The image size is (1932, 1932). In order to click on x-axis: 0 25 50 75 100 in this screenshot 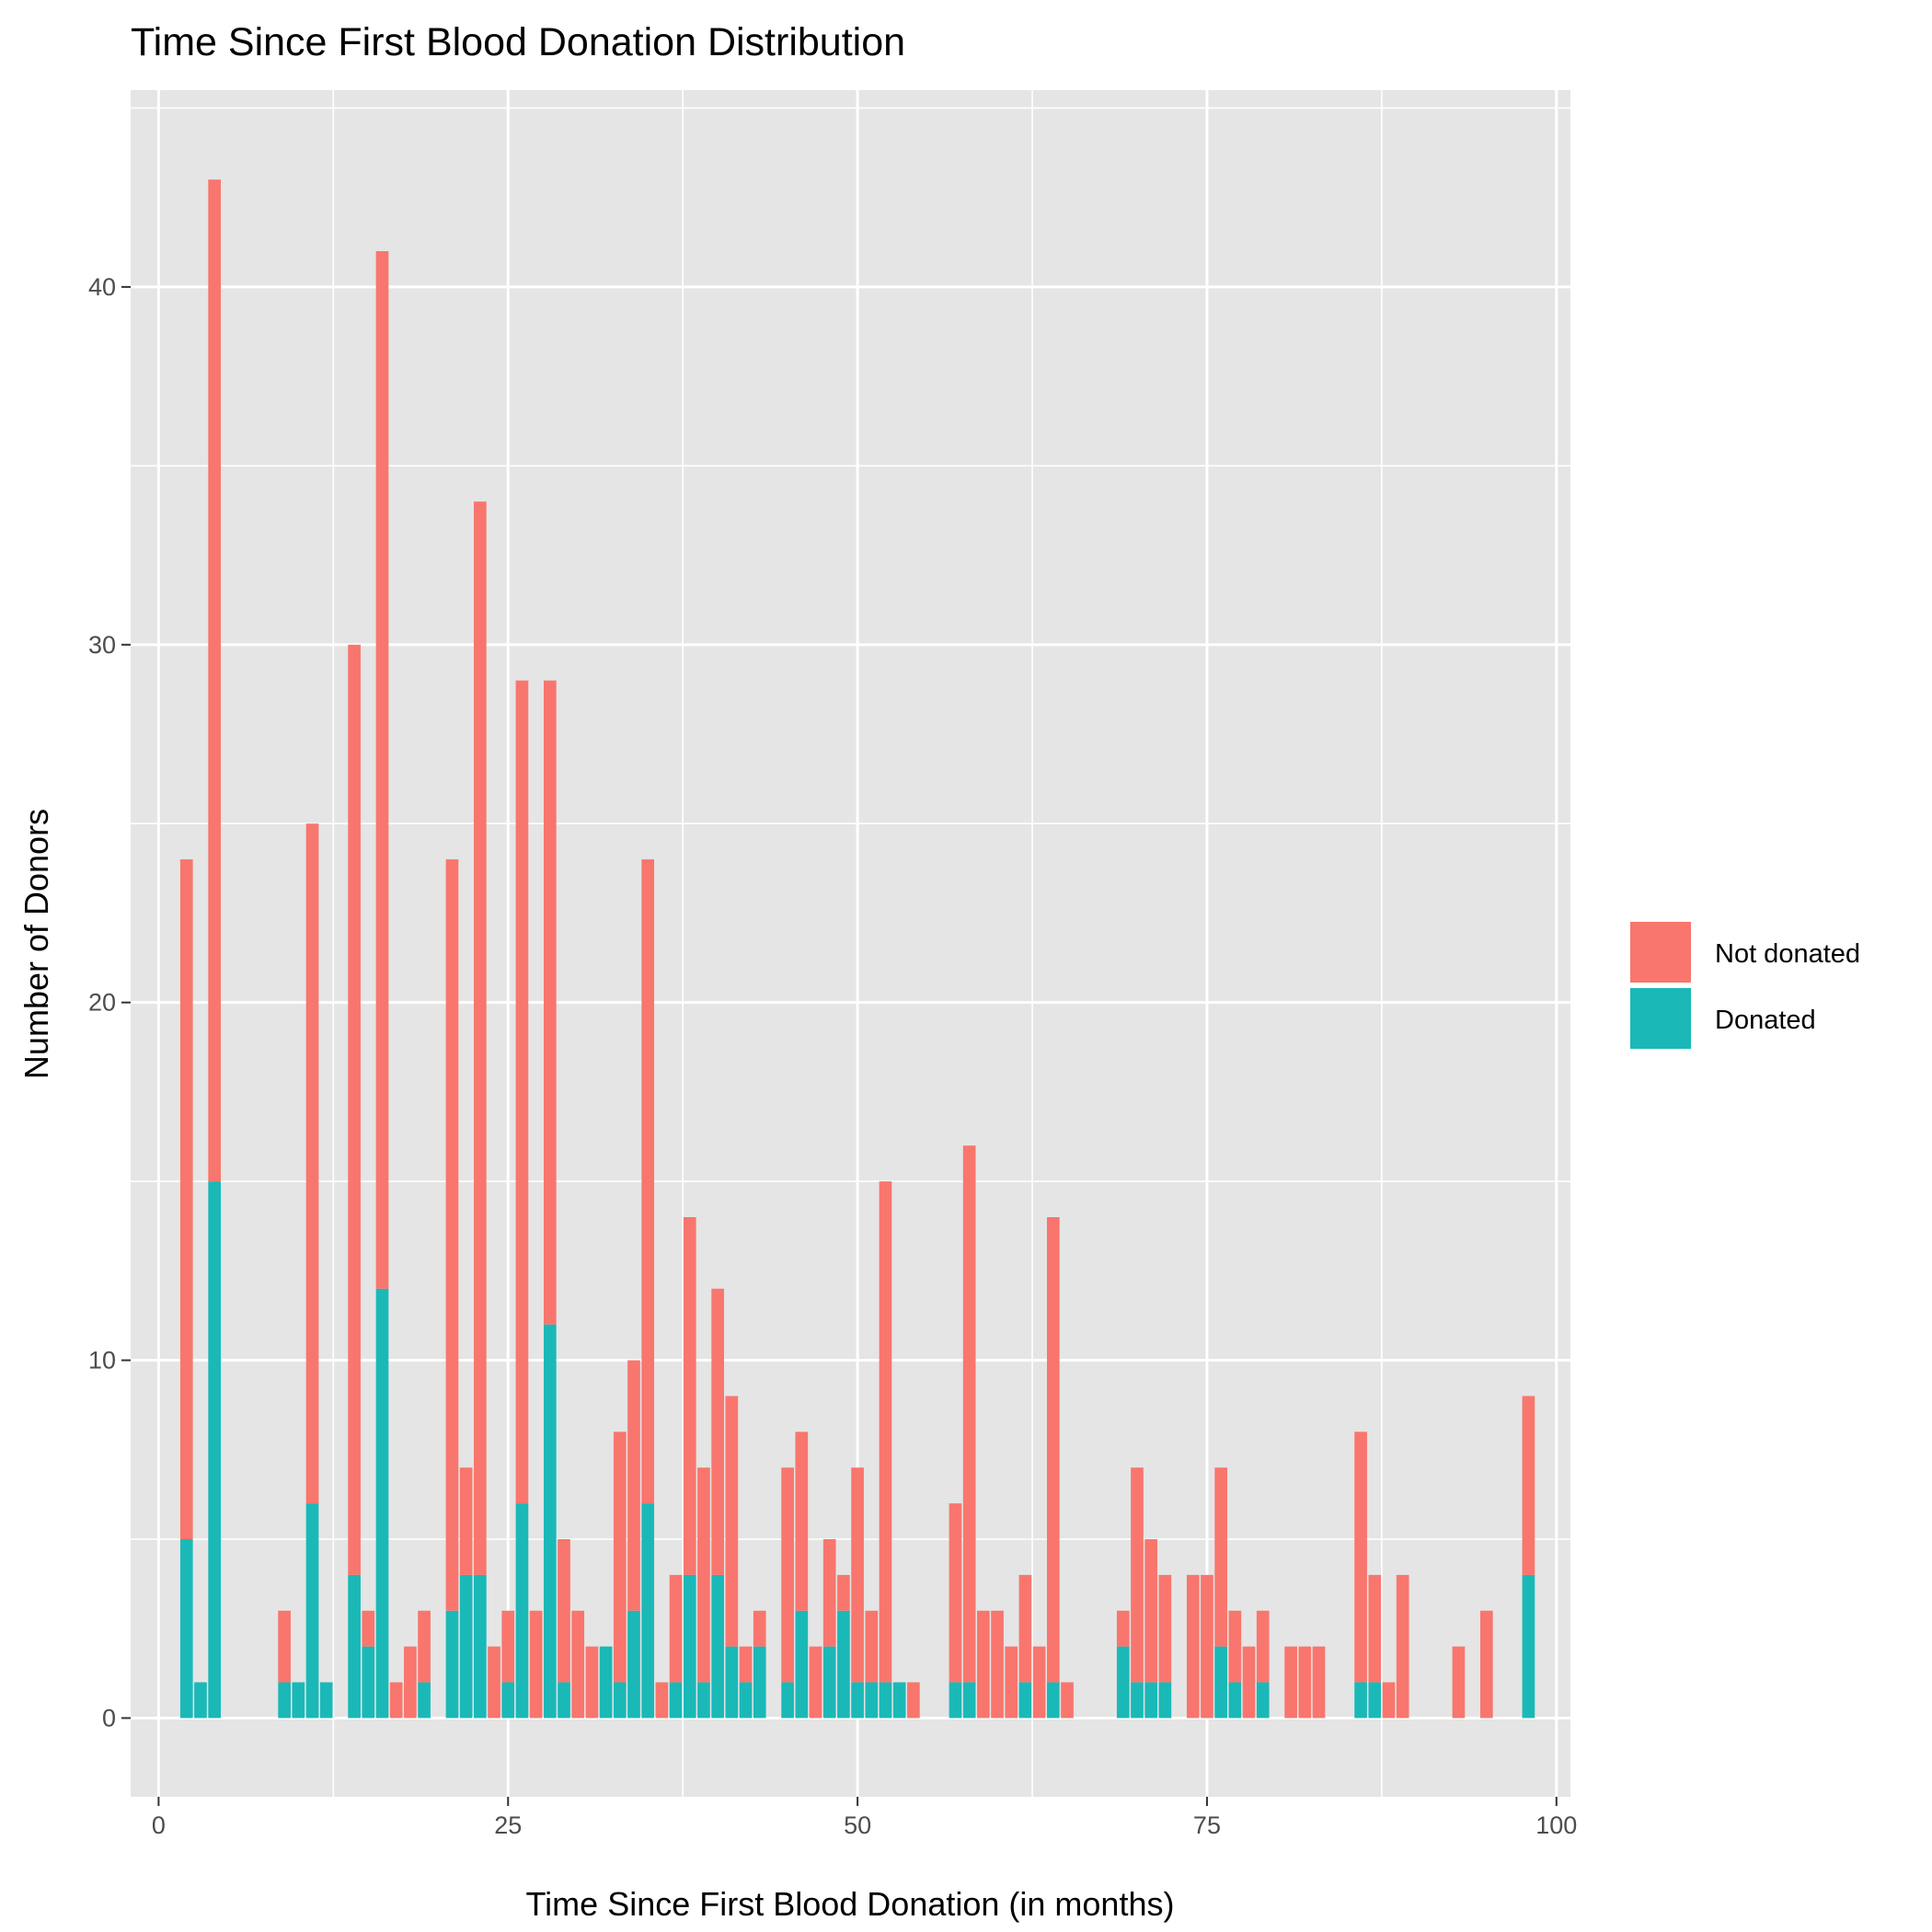, I will do `click(864, 1818)`.